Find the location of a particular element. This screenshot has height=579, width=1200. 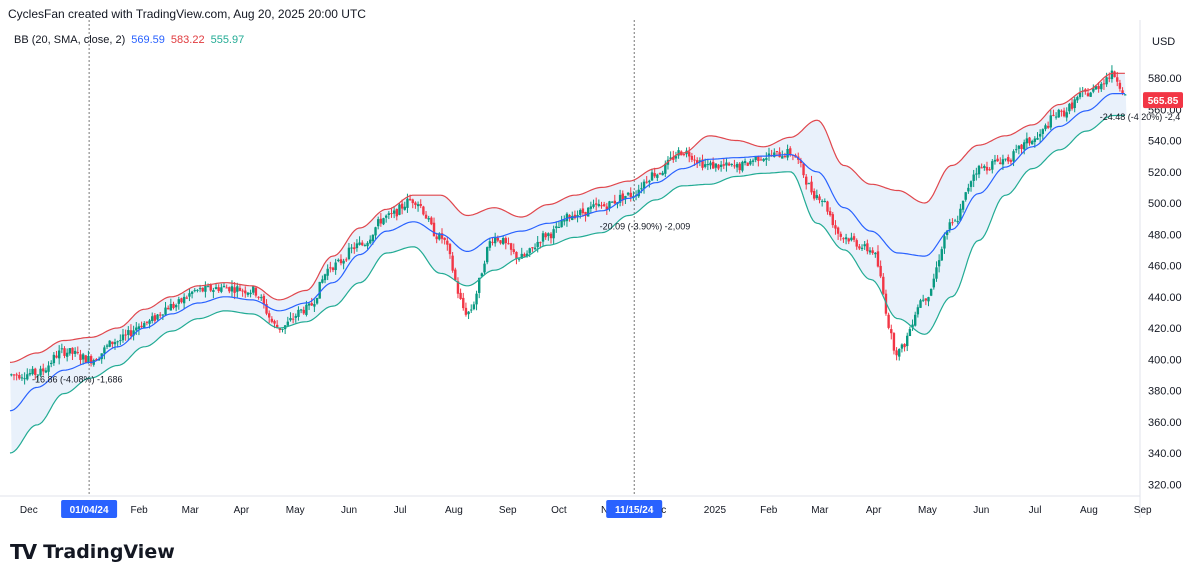

measure-label: -16.86 (-4.08%) -1,686 is located at coordinates (77, 380).